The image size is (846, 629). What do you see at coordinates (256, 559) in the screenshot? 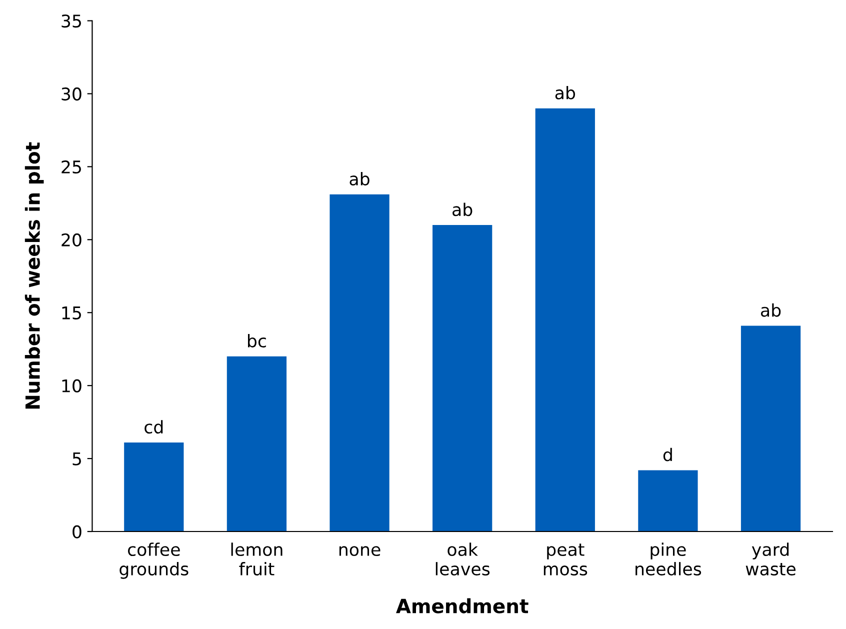
I see `x-tick-label: lemon fruit` at bounding box center [256, 559].